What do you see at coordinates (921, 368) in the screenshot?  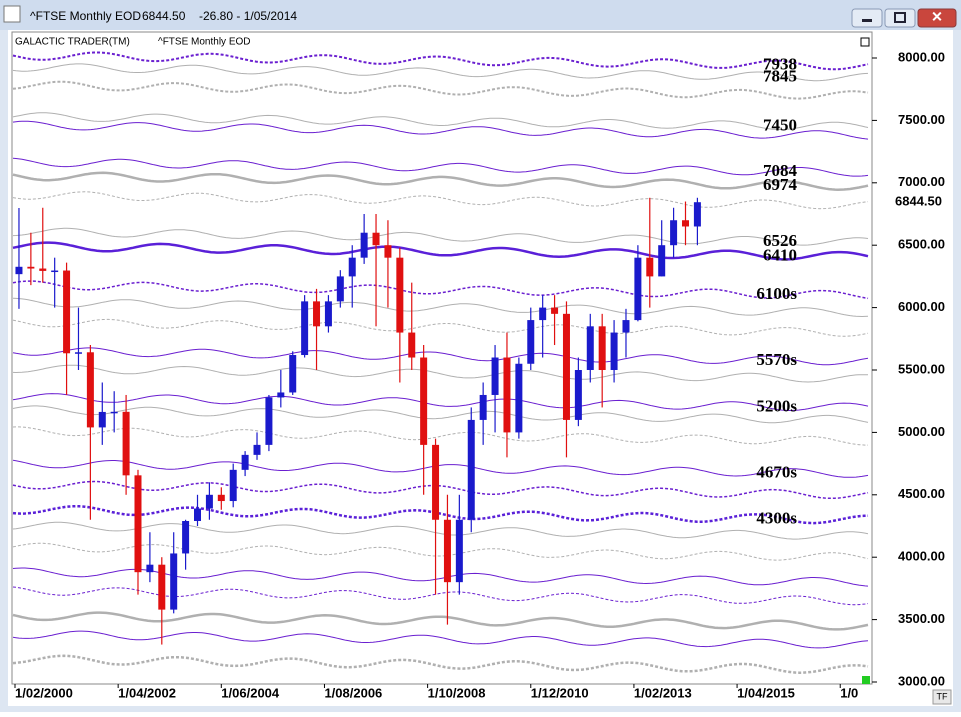 I see `y-tick-label: 5500.00` at bounding box center [921, 368].